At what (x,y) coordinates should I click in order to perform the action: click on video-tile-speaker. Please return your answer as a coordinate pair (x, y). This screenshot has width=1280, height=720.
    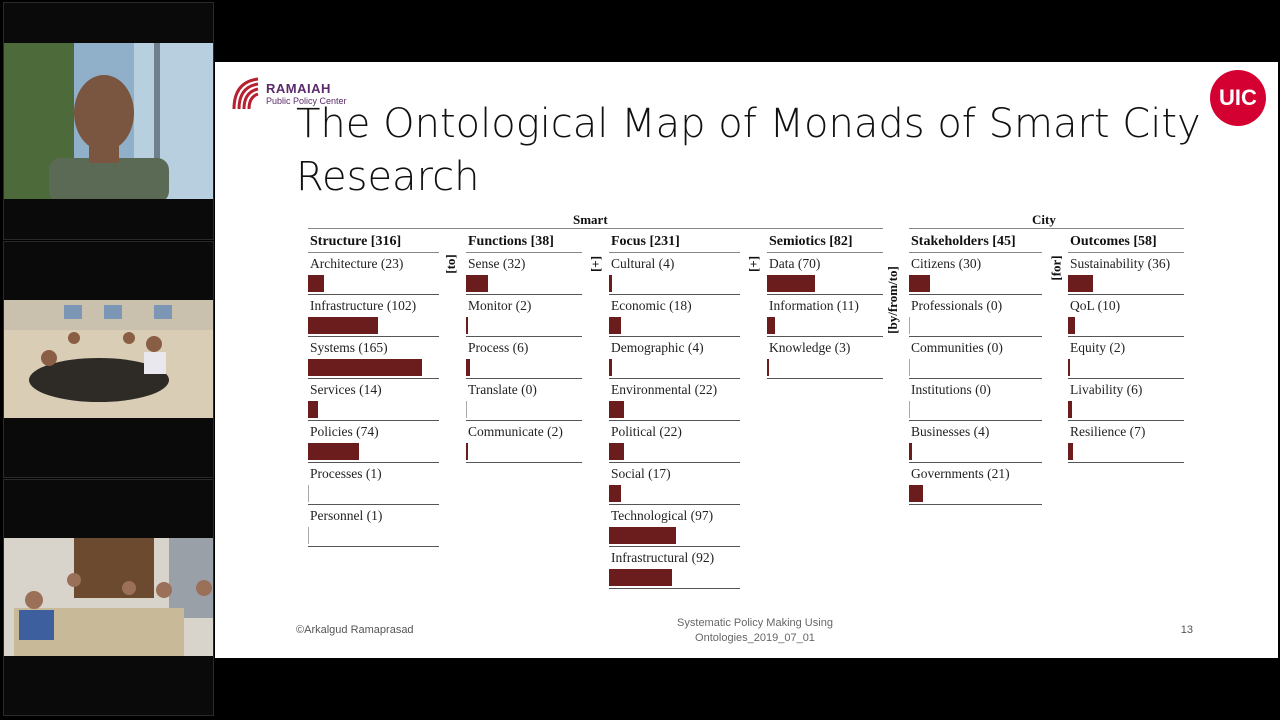
    Looking at the image, I should click on (108, 121).